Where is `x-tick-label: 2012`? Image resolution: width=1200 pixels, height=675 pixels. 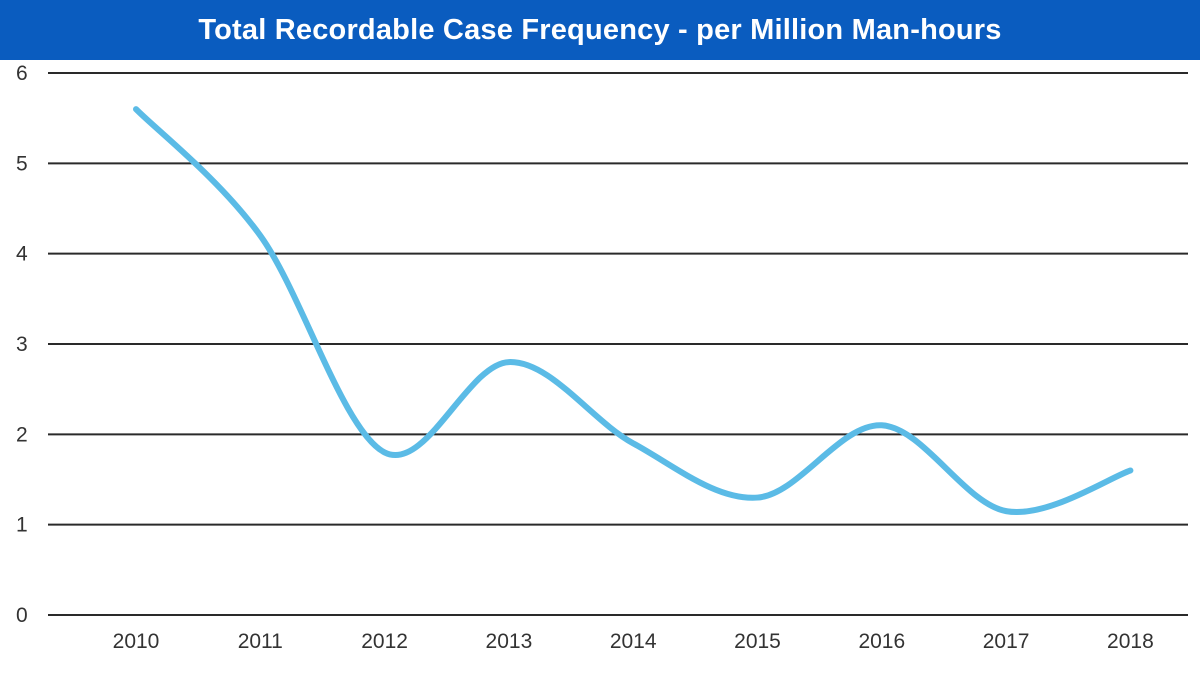 x-tick-label: 2012 is located at coordinates (384, 641).